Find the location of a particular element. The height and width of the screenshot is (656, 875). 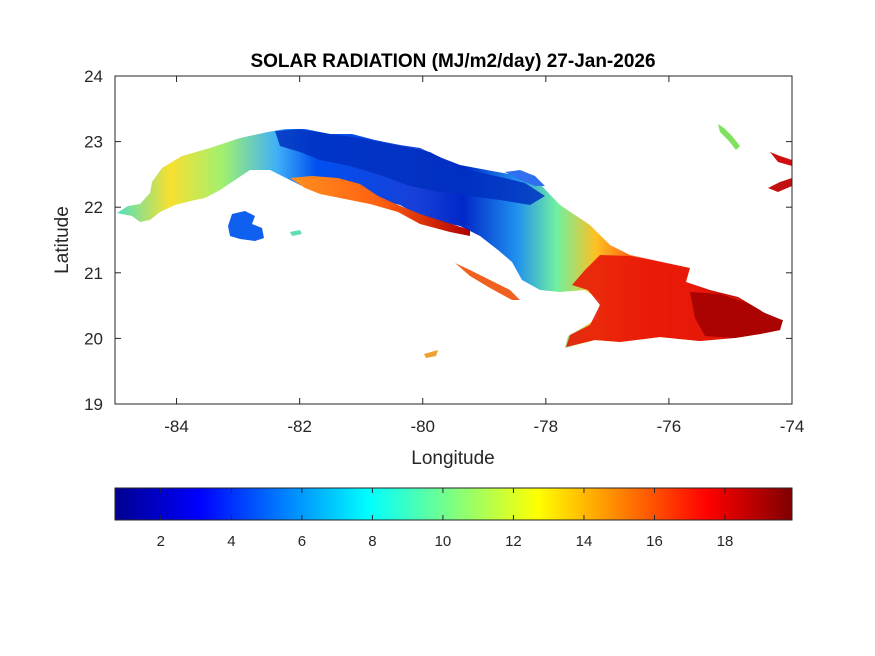

colorbar-tick-label: 6 is located at coordinates (302, 541).